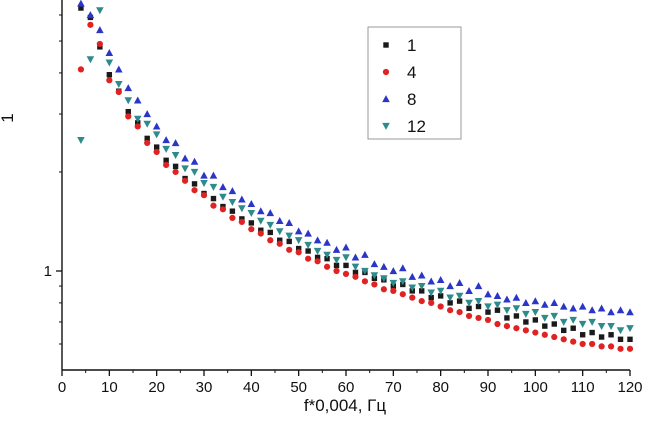 The height and width of the screenshot is (431, 649). What do you see at coordinates (535, 387) in the screenshot?
I see `x-tick-label: 100` at bounding box center [535, 387].